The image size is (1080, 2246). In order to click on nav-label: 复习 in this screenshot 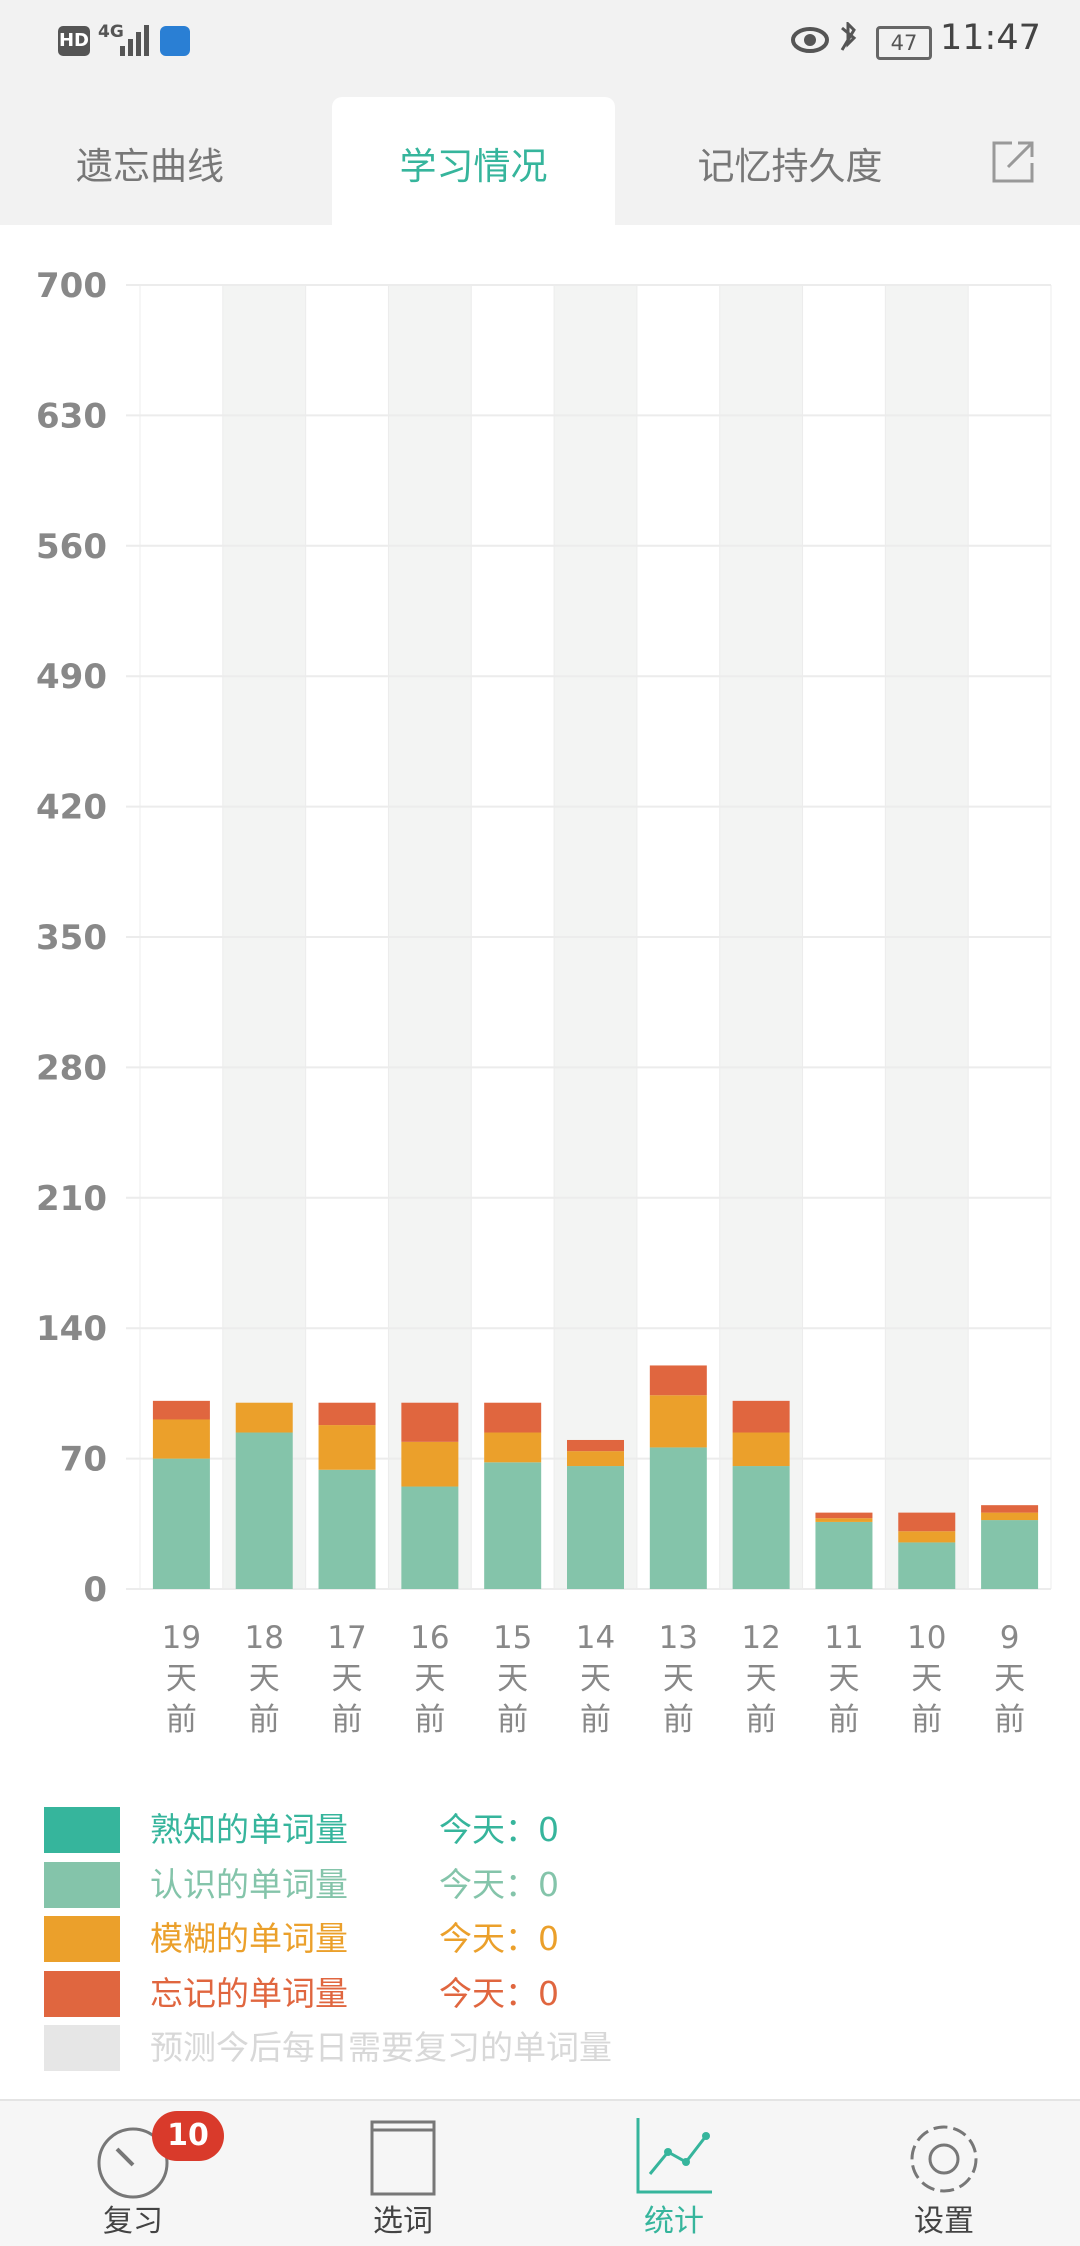, I will do `click(133, 2221)`.